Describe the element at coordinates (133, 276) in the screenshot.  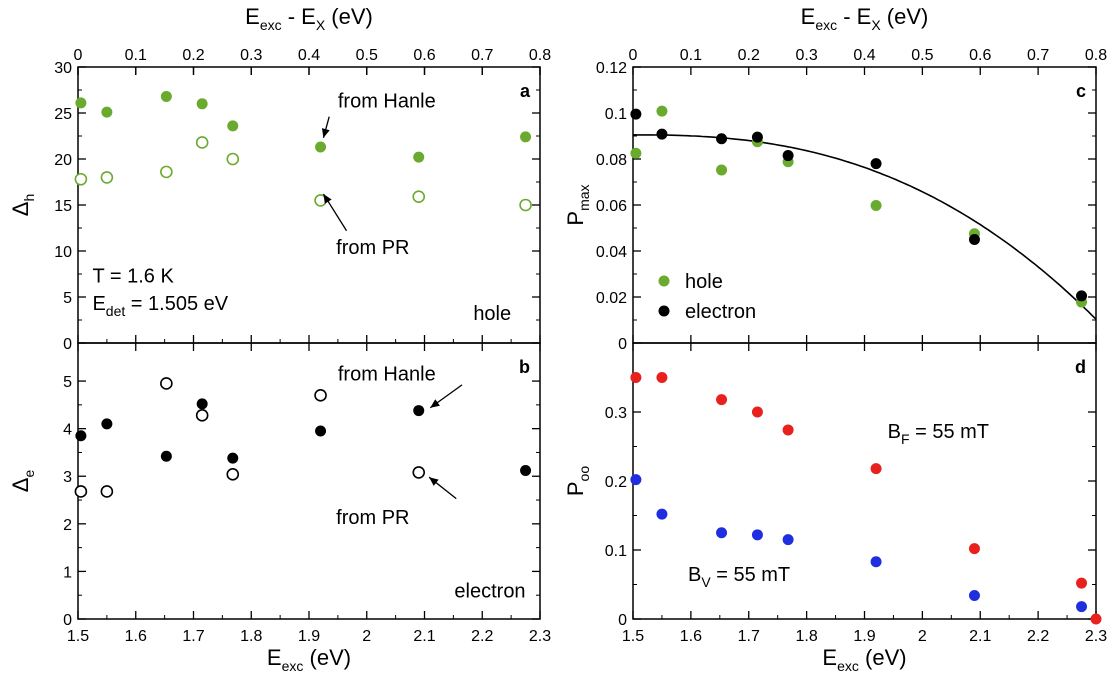
I see `panel-a-annotation-part-0: T = 1.6 K` at that location.